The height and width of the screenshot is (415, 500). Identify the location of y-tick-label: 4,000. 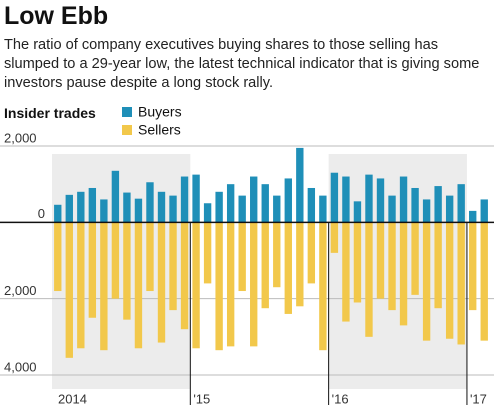
(20, 366).